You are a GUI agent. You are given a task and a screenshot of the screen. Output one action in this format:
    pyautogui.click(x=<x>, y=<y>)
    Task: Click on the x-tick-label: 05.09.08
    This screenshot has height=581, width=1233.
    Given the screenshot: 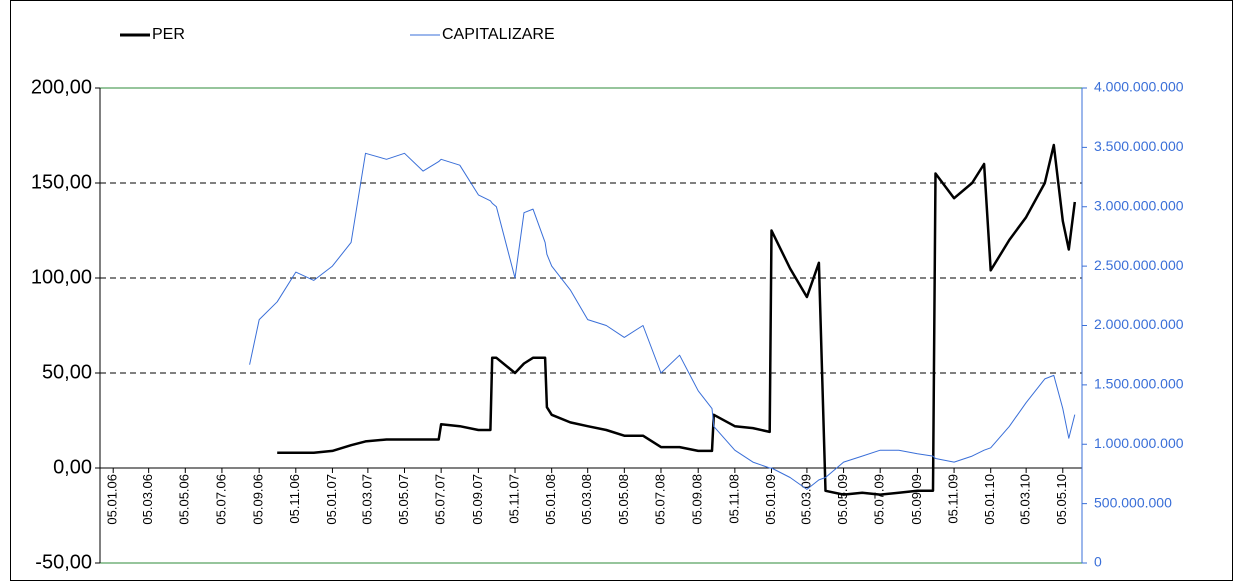 What is the action you would take?
    pyautogui.click(x=697, y=499)
    